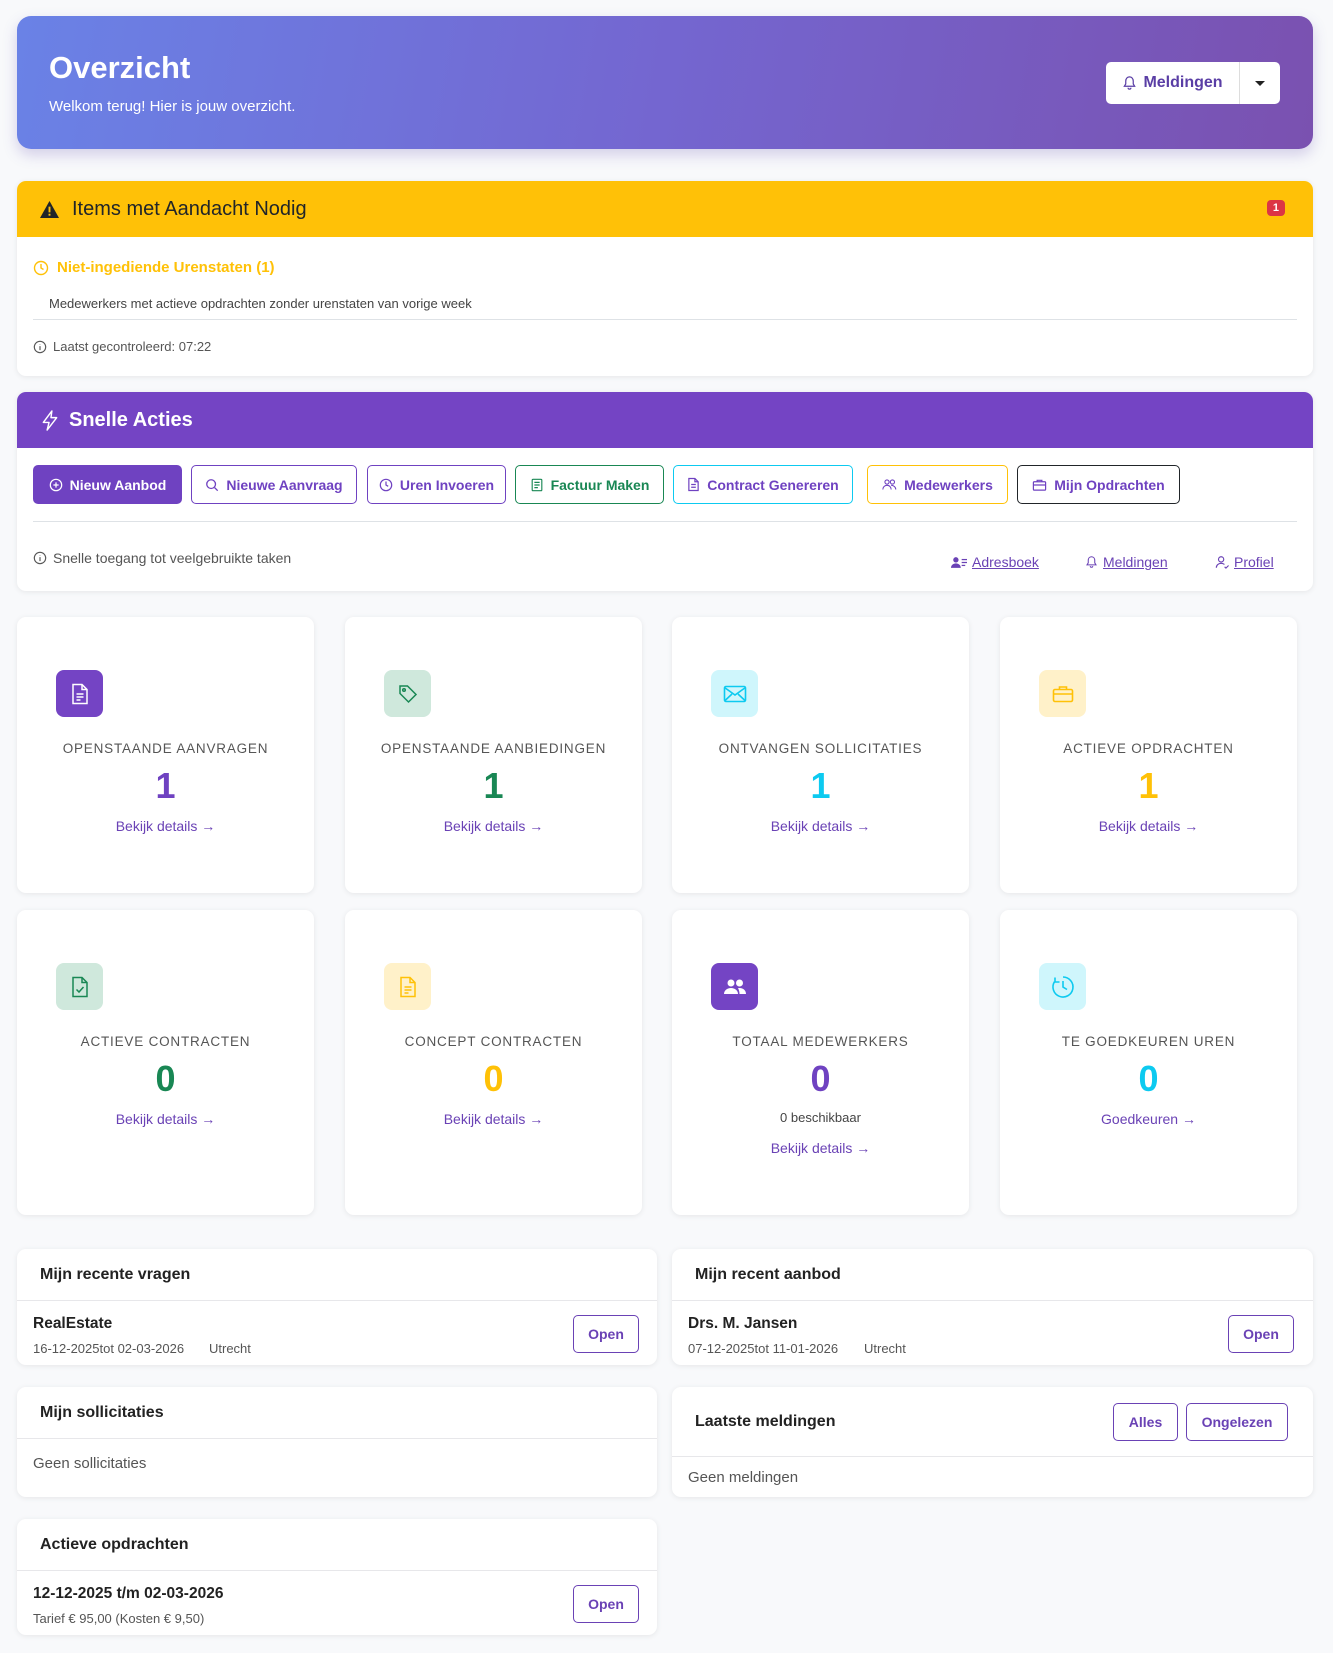  I want to click on last-checked-text: Laatst gecontroleerd: 07:22, so click(132, 346).